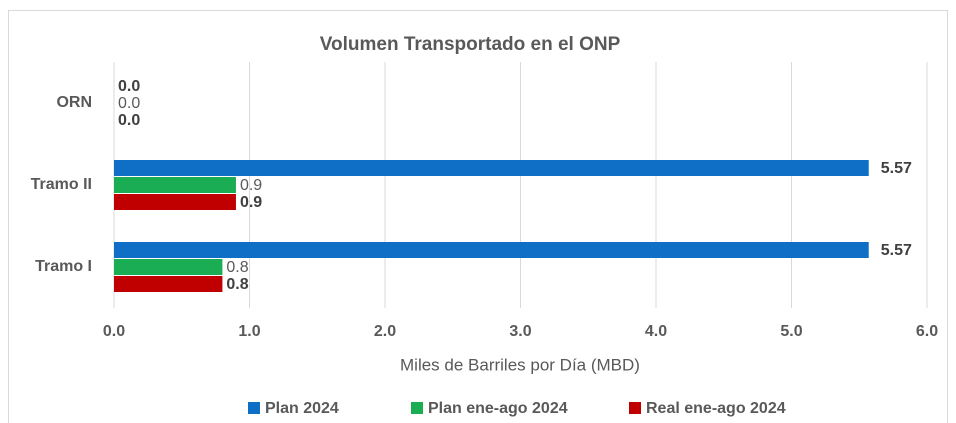 The image size is (956, 423). I want to click on x-tick-label: 3.0, so click(520, 331).